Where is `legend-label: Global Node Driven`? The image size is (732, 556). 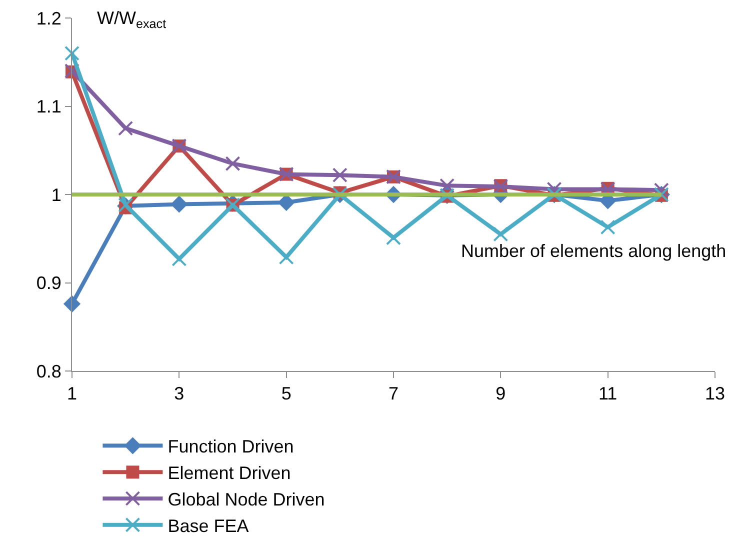
legend-label: Global Node Driven is located at coordinates (246, 500).